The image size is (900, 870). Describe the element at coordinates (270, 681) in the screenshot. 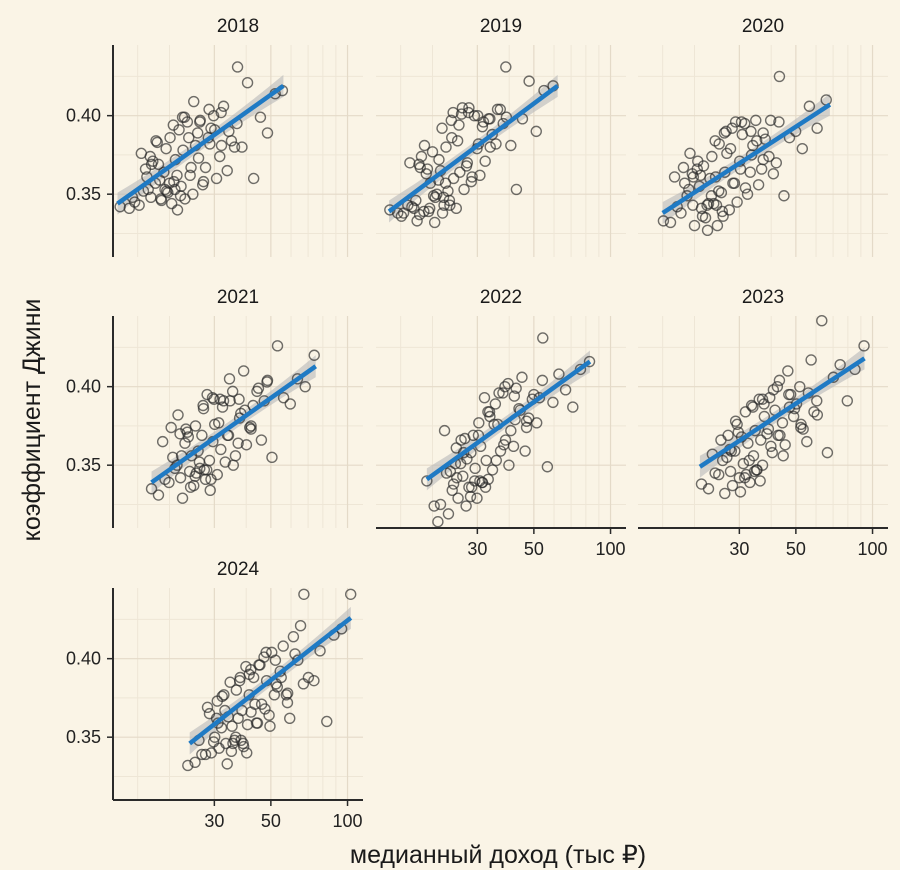

I see `trend-line-2024` at that location.